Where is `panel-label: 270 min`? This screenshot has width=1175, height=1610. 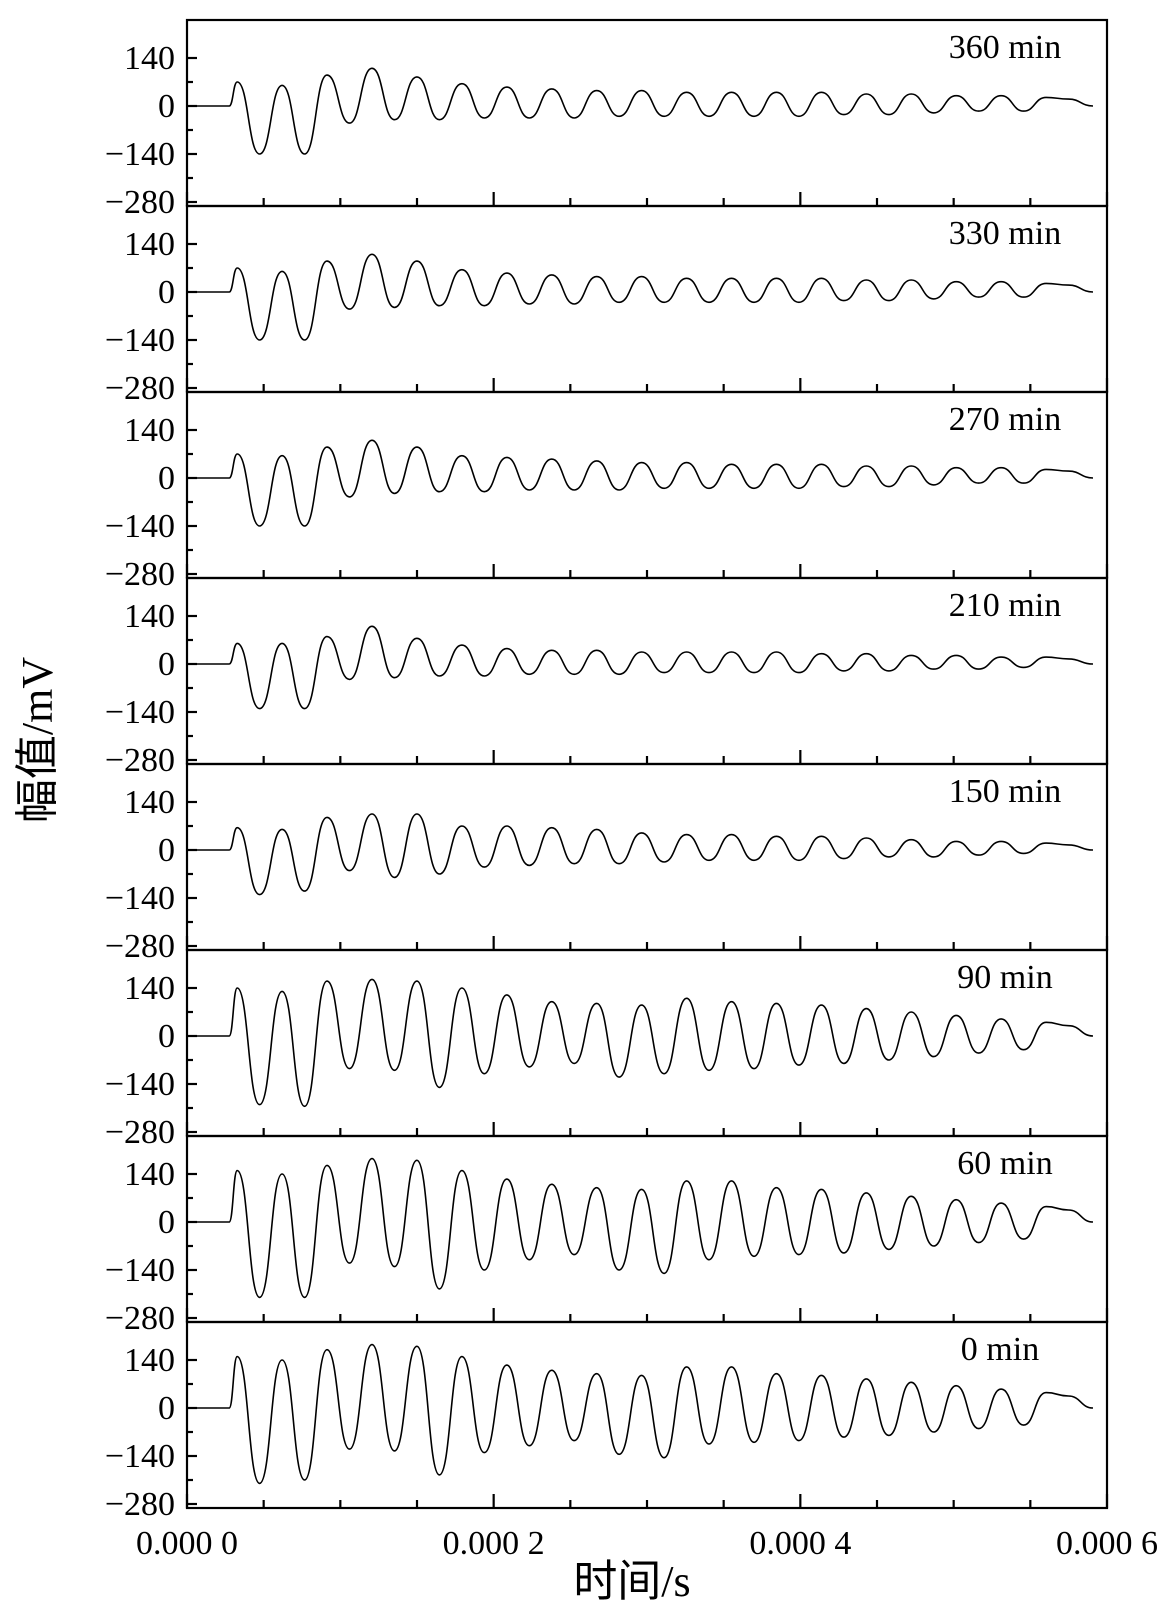
panel-label: 270 min is located at coordinates (1005, 419).